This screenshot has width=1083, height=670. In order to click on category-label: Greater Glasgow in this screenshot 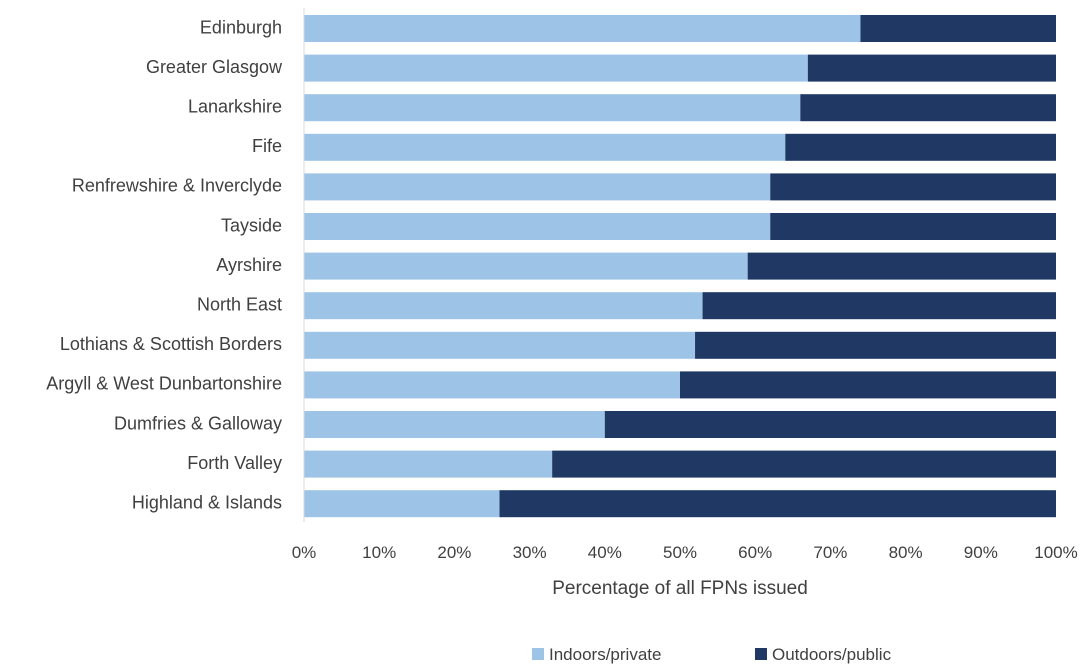, I will do `click(214, 67)`.